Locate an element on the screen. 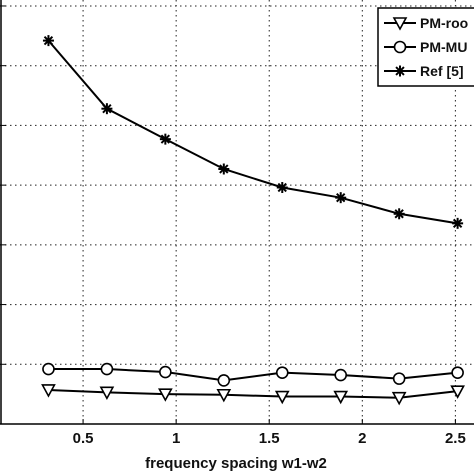 This screenshot has width=474, height=474. legend-label: PM-MU is located at coordinates (443, 47).